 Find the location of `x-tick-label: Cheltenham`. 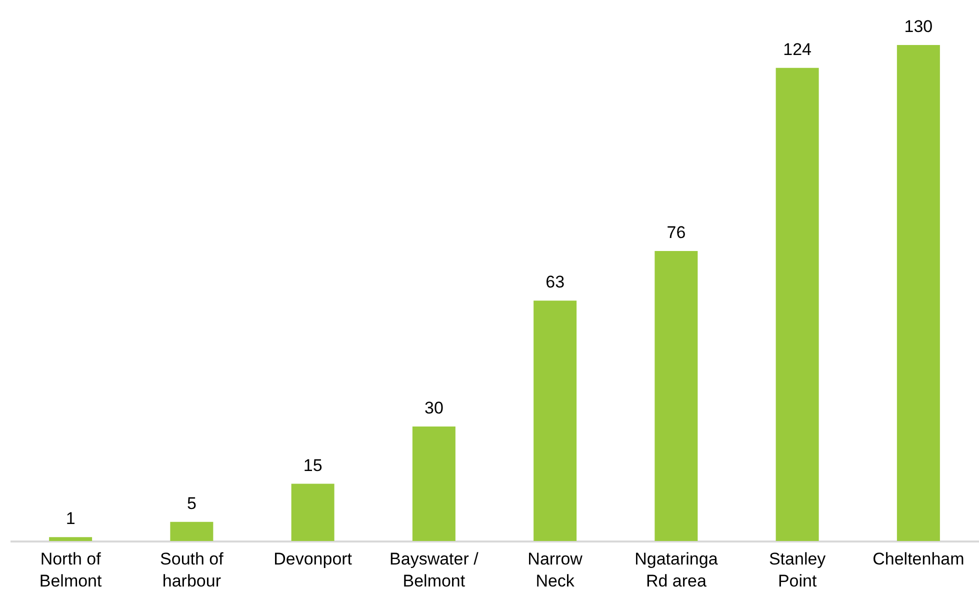

x-tick-label: Cheltenham is located at coordinates (918, 559).